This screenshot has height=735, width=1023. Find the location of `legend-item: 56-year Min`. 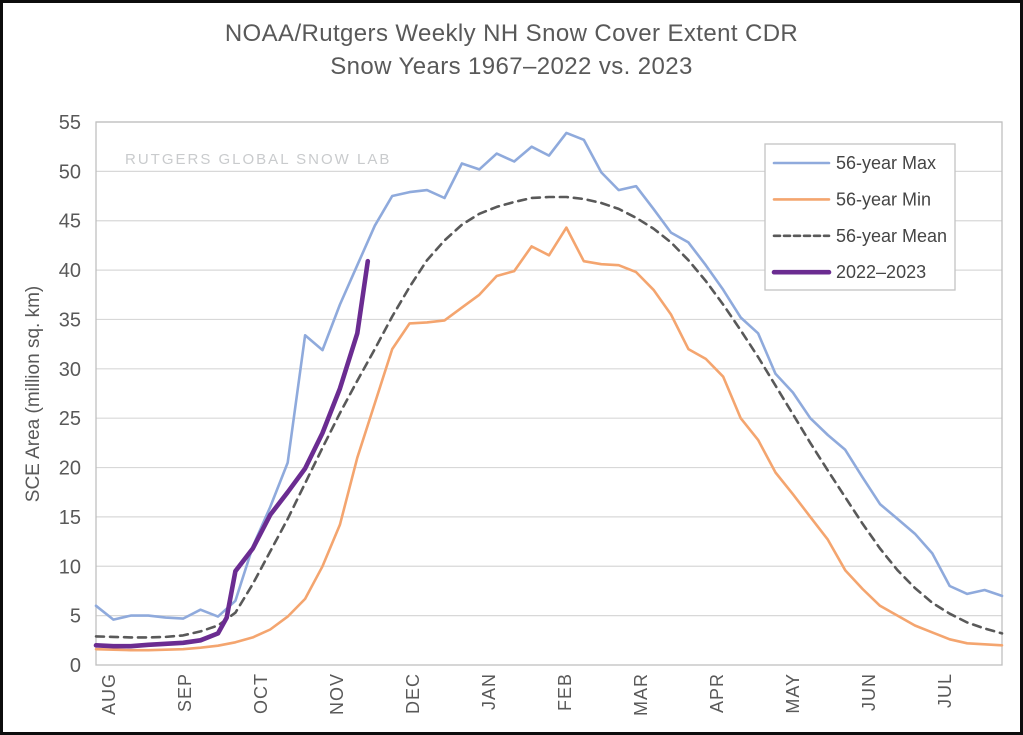

legend-item: 56-year Min is located at coordinates (851, 199).